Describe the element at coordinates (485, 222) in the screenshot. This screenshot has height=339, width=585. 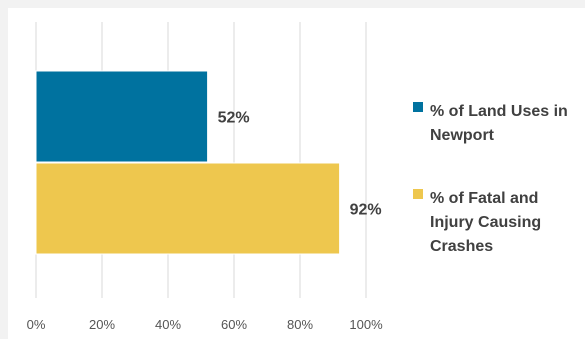
I see `legend-entry-2-line-2: Injury Causing` at that location.